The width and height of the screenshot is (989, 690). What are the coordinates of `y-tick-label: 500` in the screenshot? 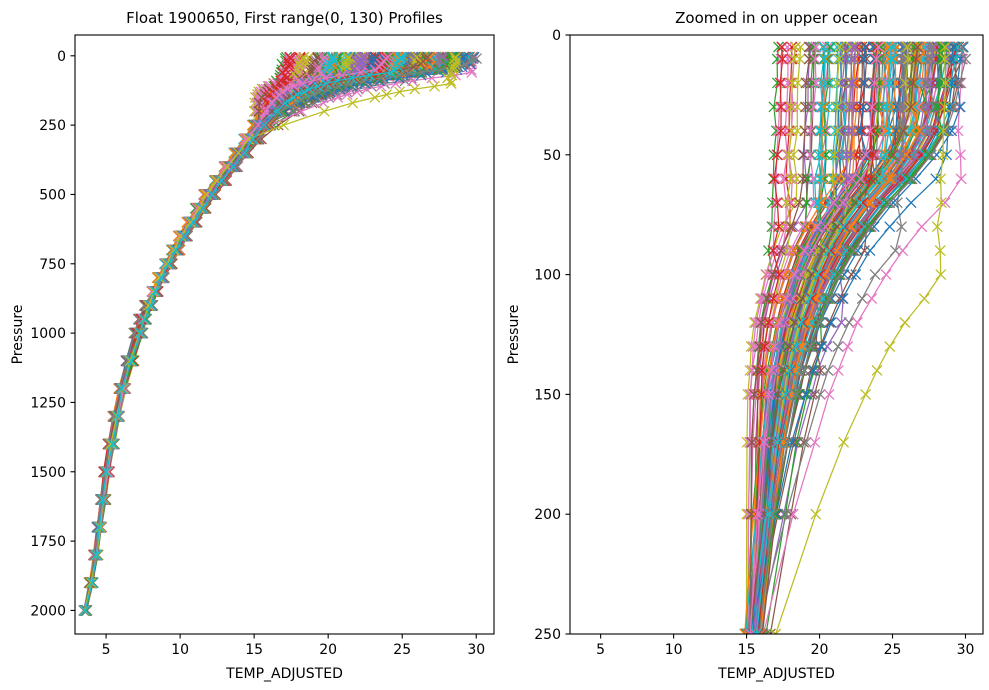 It's located at (52, 195).